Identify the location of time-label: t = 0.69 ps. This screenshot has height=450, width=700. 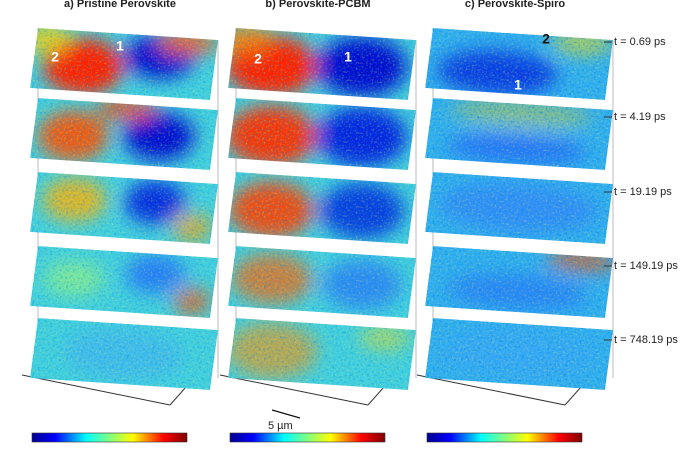
(640, 42).